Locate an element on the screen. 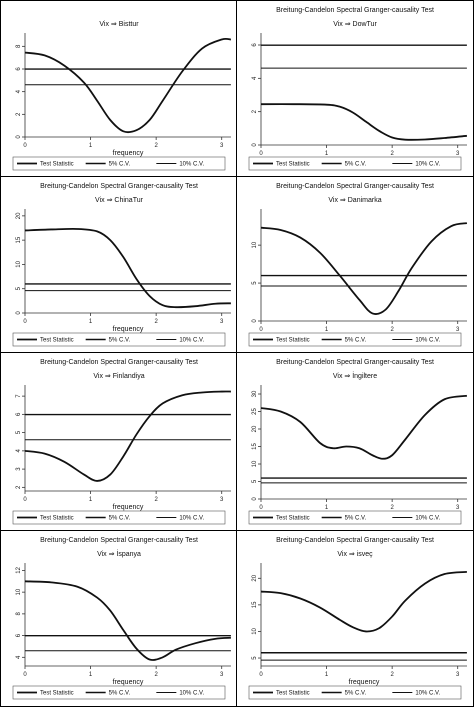  y-tick-label: 7 is located at coordinates (19, 396).